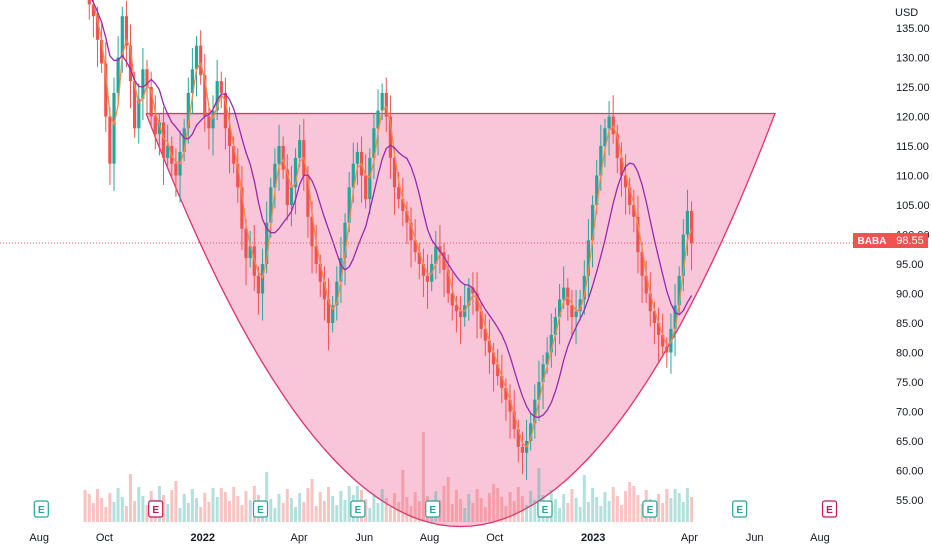 The width and height of the screenshot is (932, 555). I want to click on y-tick-label: 90.00, so click(910, 295).